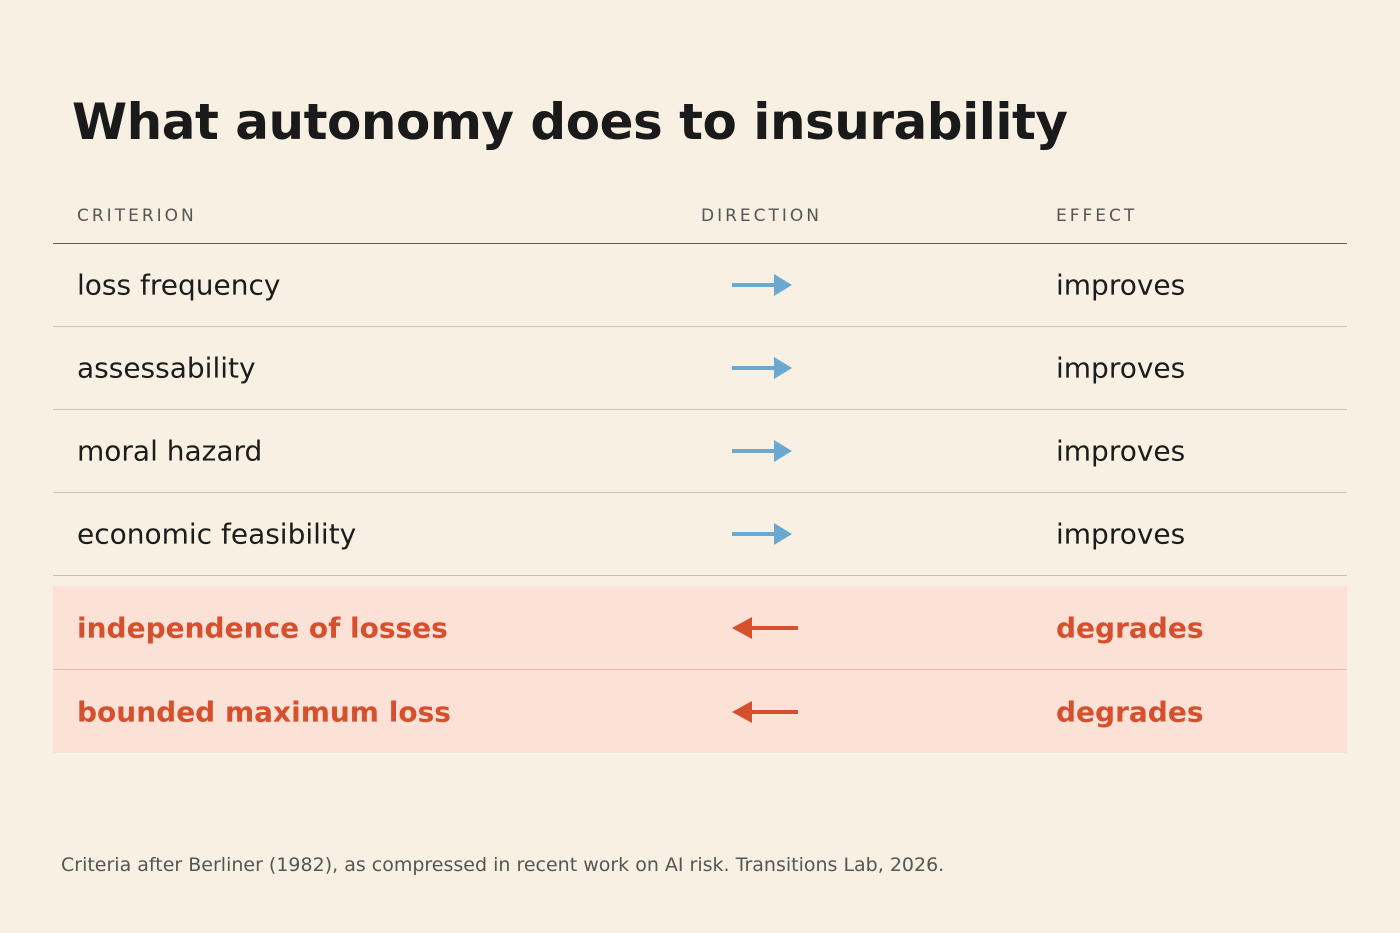  Describe the element at coordinates (700, 451) in the screenshot. I see `table-row: moral hazard improves` at that location.